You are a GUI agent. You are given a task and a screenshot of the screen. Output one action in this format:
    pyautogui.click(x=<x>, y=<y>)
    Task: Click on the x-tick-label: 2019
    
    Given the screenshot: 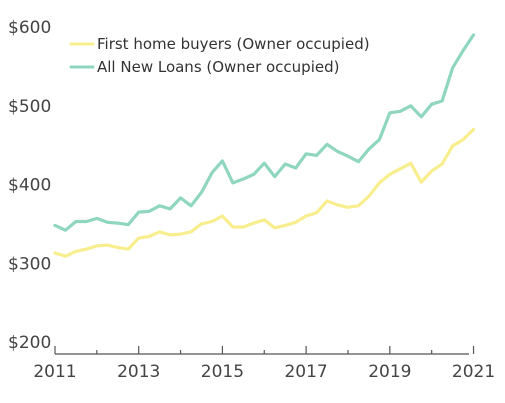 What is the action you would take?
    pyautogui.click(x=389, y=372)
    